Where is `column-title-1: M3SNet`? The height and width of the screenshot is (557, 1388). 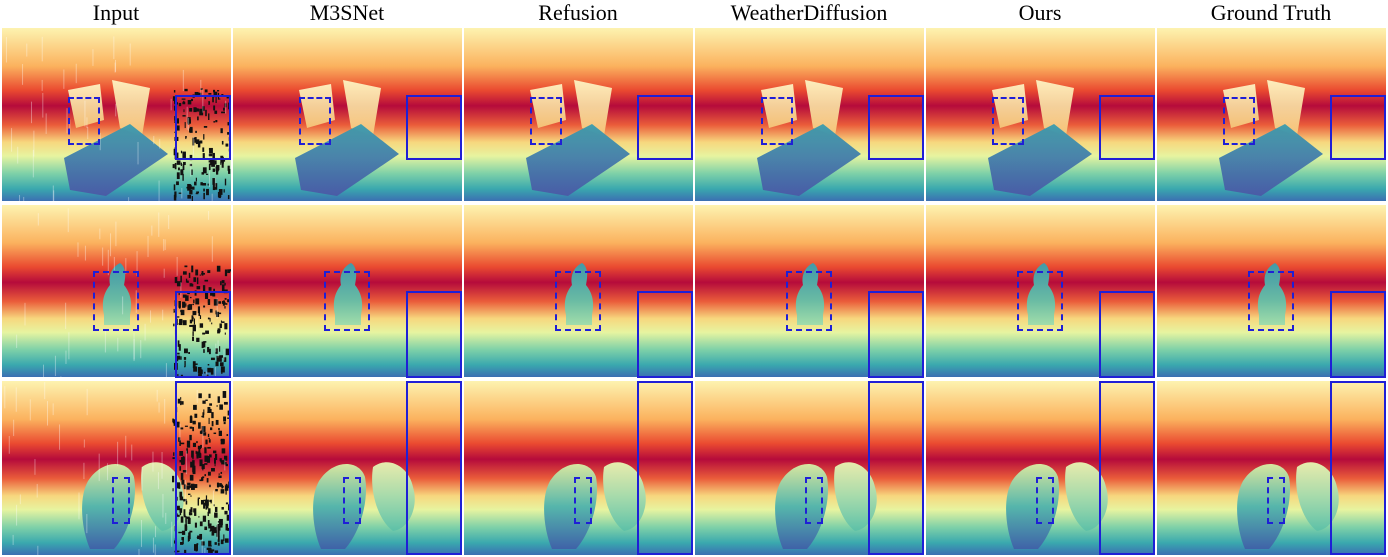
column-title-1: M3SNet is located at coordinates (347, 12).